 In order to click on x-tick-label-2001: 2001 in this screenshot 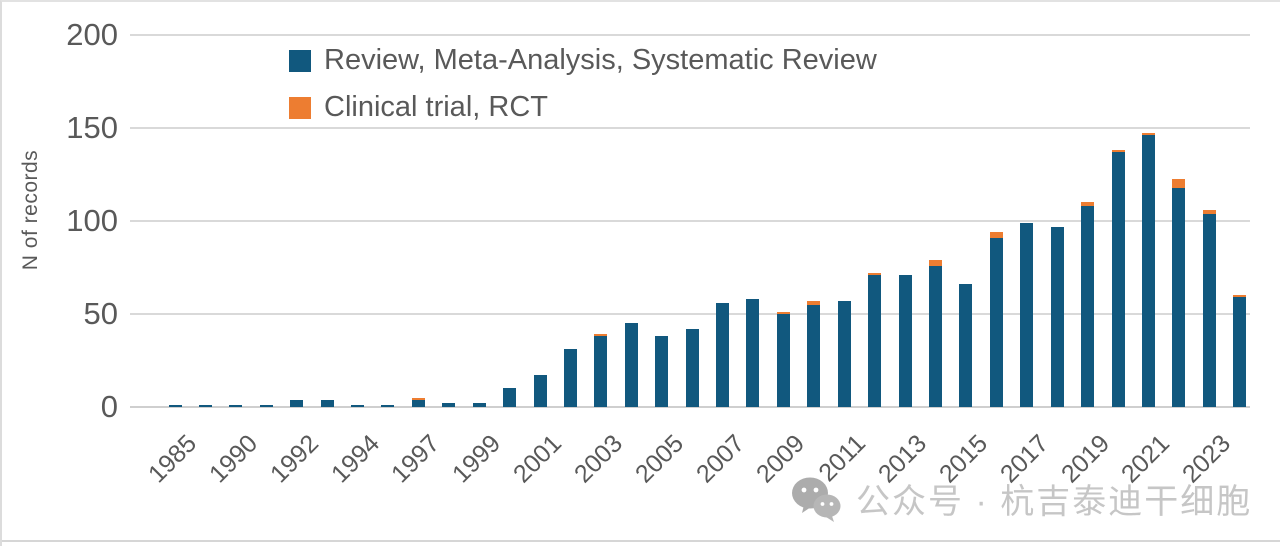, I will do `click(537, 459)`.